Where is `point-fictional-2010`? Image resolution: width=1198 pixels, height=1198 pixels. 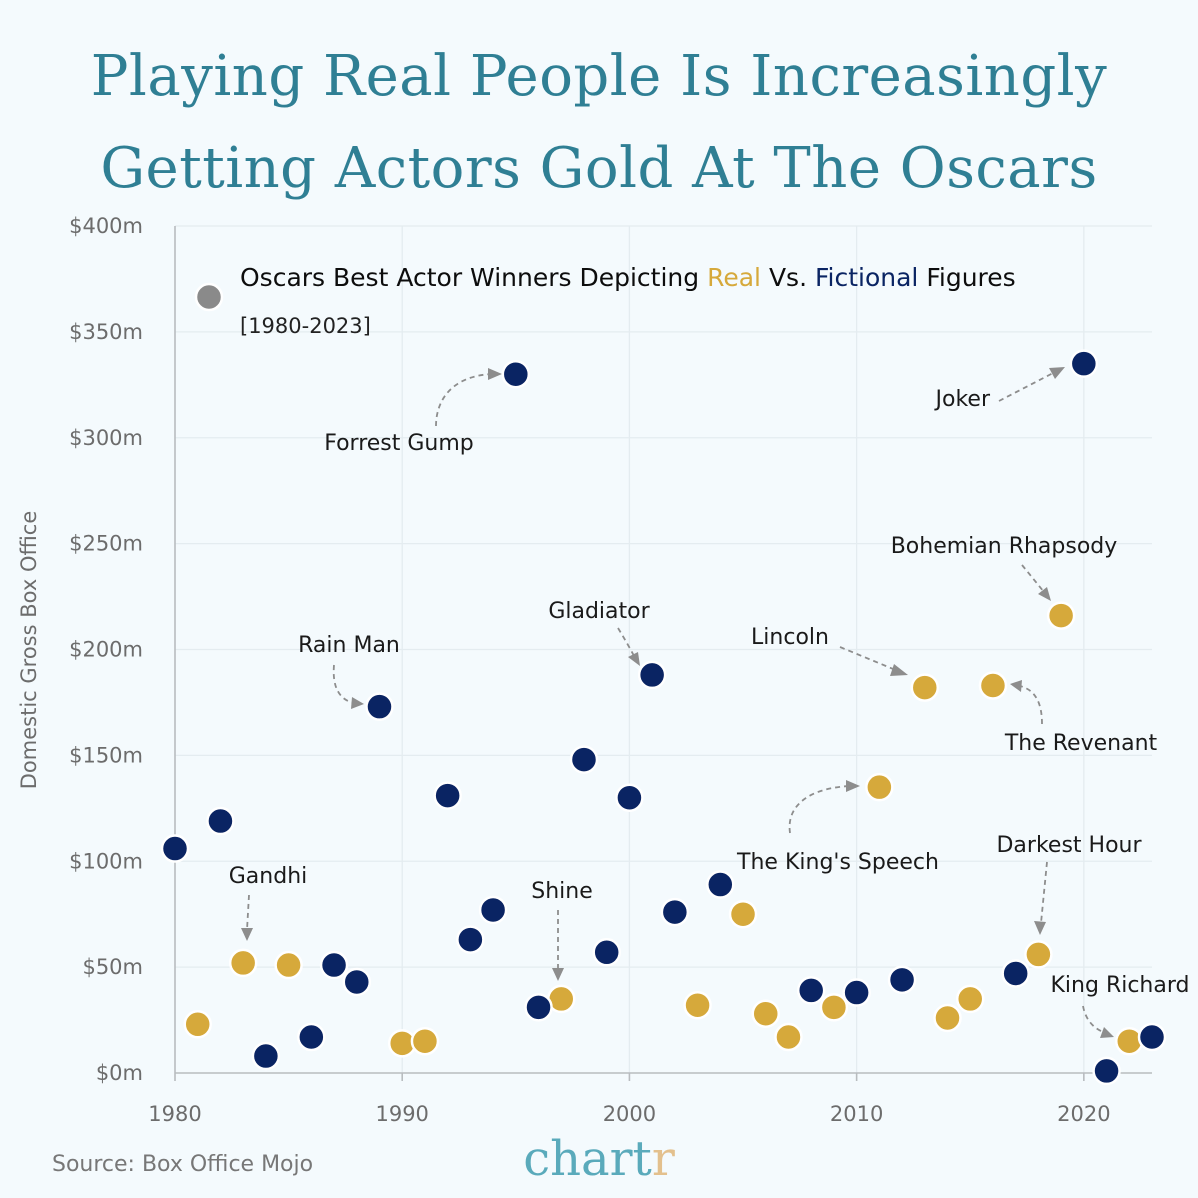 point-fictional-2010 is located at coordinates (856, 992).